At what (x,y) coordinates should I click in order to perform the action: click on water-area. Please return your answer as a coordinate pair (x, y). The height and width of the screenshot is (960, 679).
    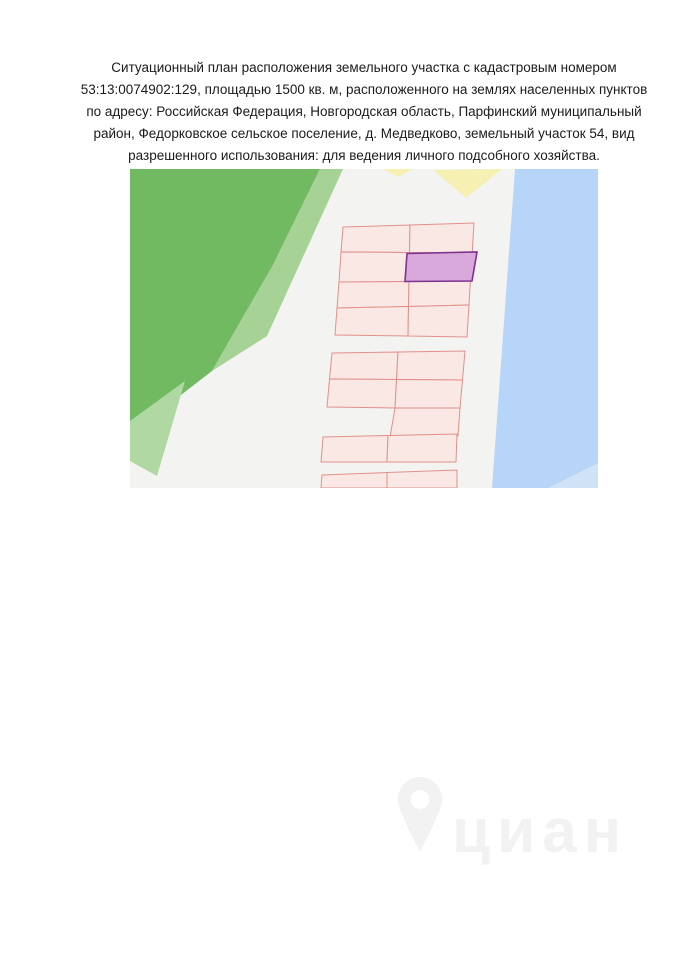
    Looking at the image, I should click on (545, 328).